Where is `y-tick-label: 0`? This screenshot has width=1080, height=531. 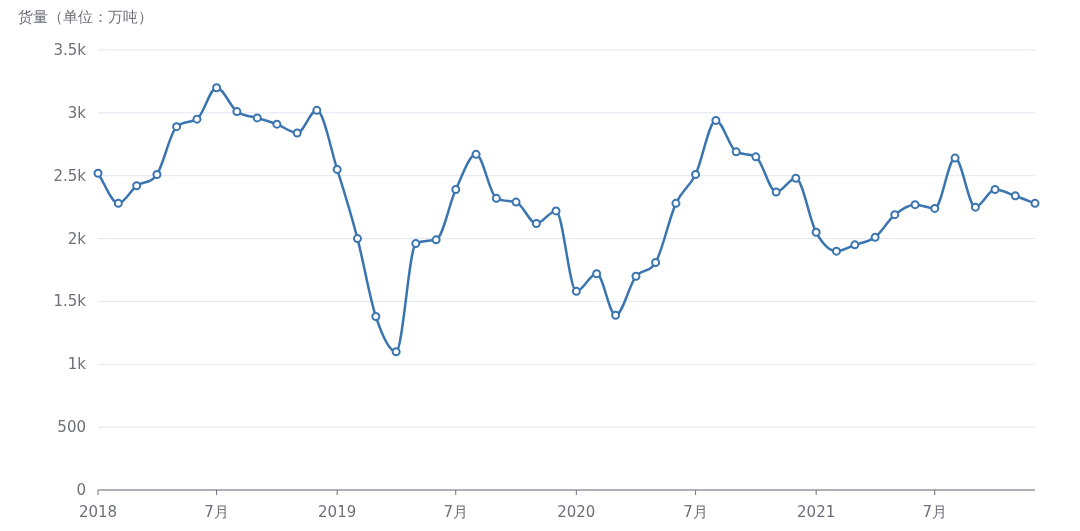
y-tick-label: 0 is located at coordinates (81, 490).